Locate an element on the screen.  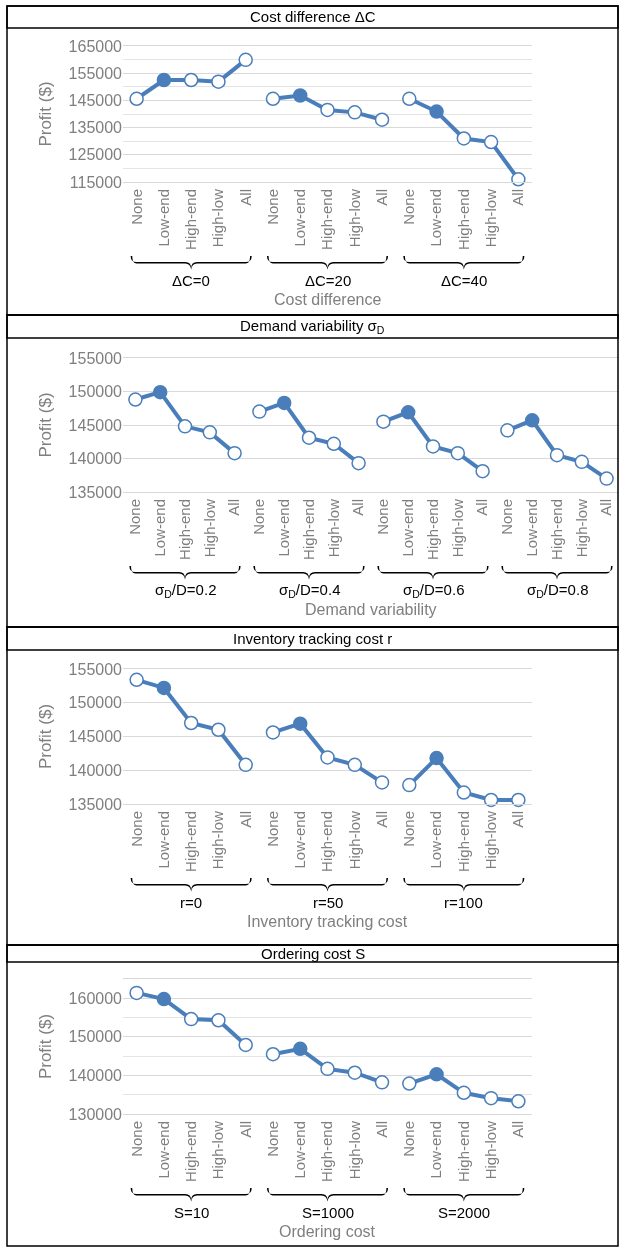
y-tick-label: 165000 is located at coordinates (95, 46).